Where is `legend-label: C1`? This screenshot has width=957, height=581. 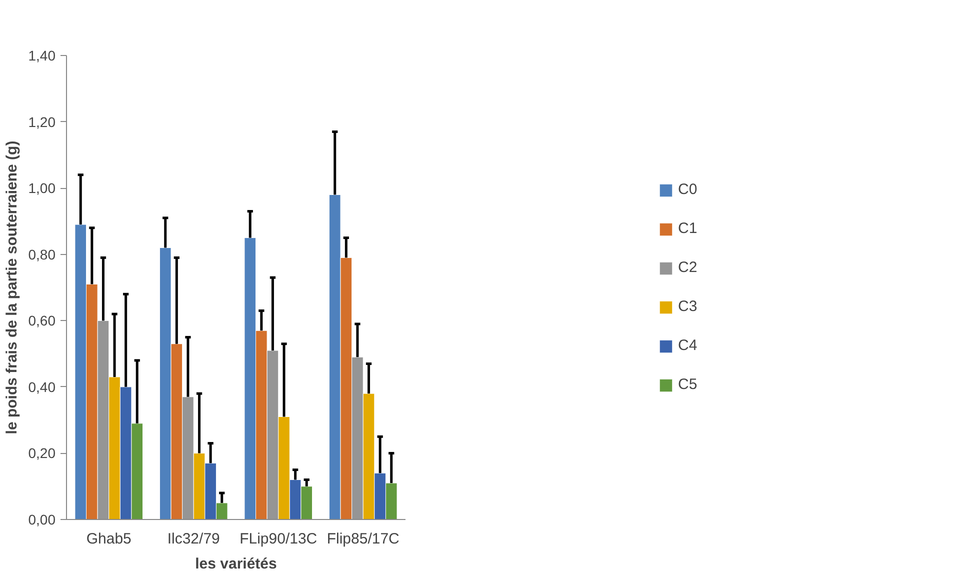 legend-label: C1 is located at coordinates (688, 228).